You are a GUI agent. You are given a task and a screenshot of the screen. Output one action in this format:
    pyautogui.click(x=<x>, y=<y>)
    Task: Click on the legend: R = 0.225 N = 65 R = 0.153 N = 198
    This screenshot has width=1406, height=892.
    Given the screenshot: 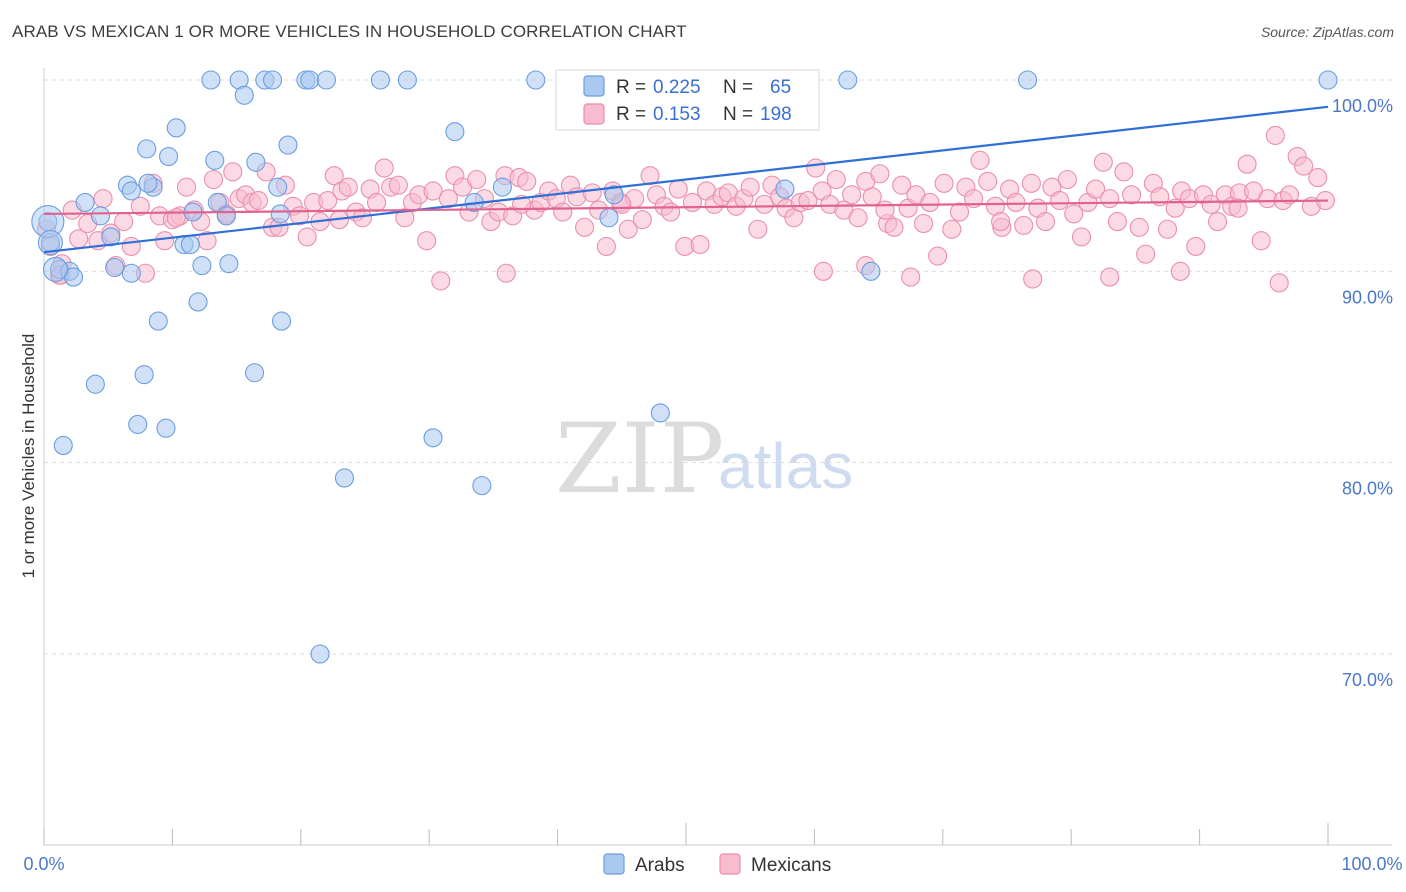 What is the action you would take?
    pyautogui.click(x=687, y=100)
    